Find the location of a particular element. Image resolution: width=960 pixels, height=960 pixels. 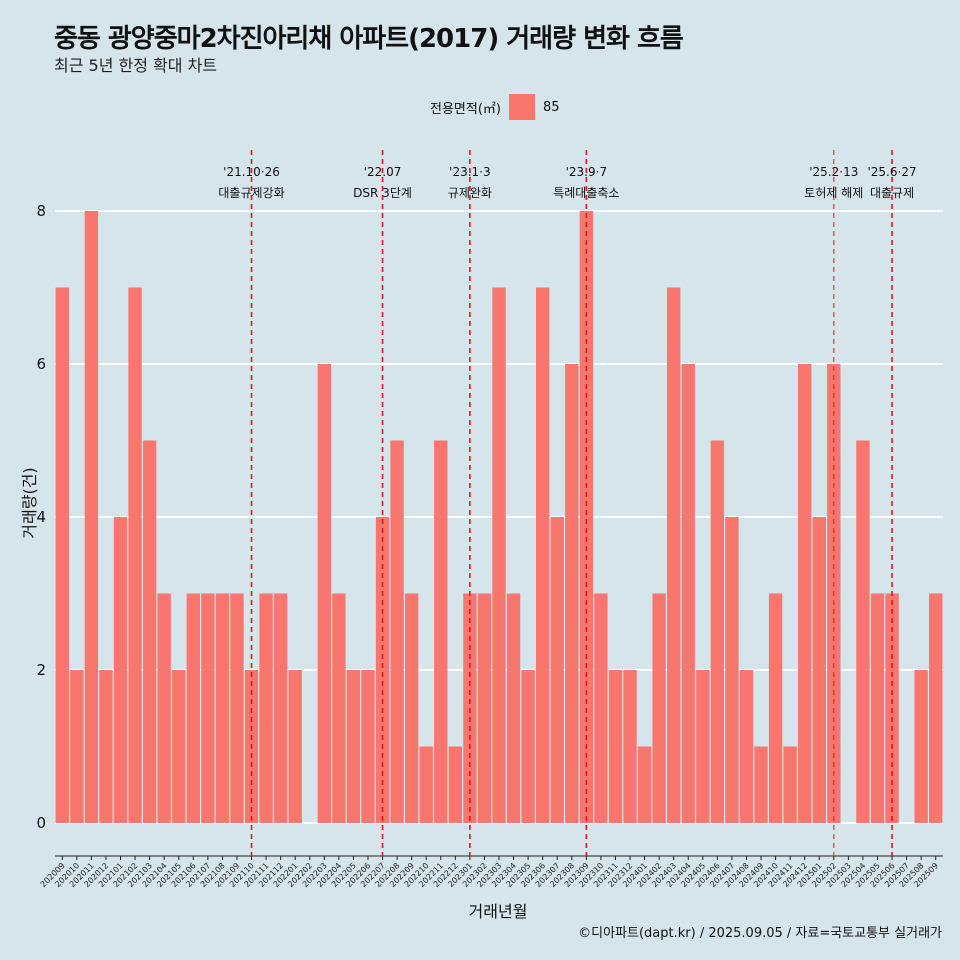

annotation-label: 특례대출축소 is located at coordinates (586, 193).